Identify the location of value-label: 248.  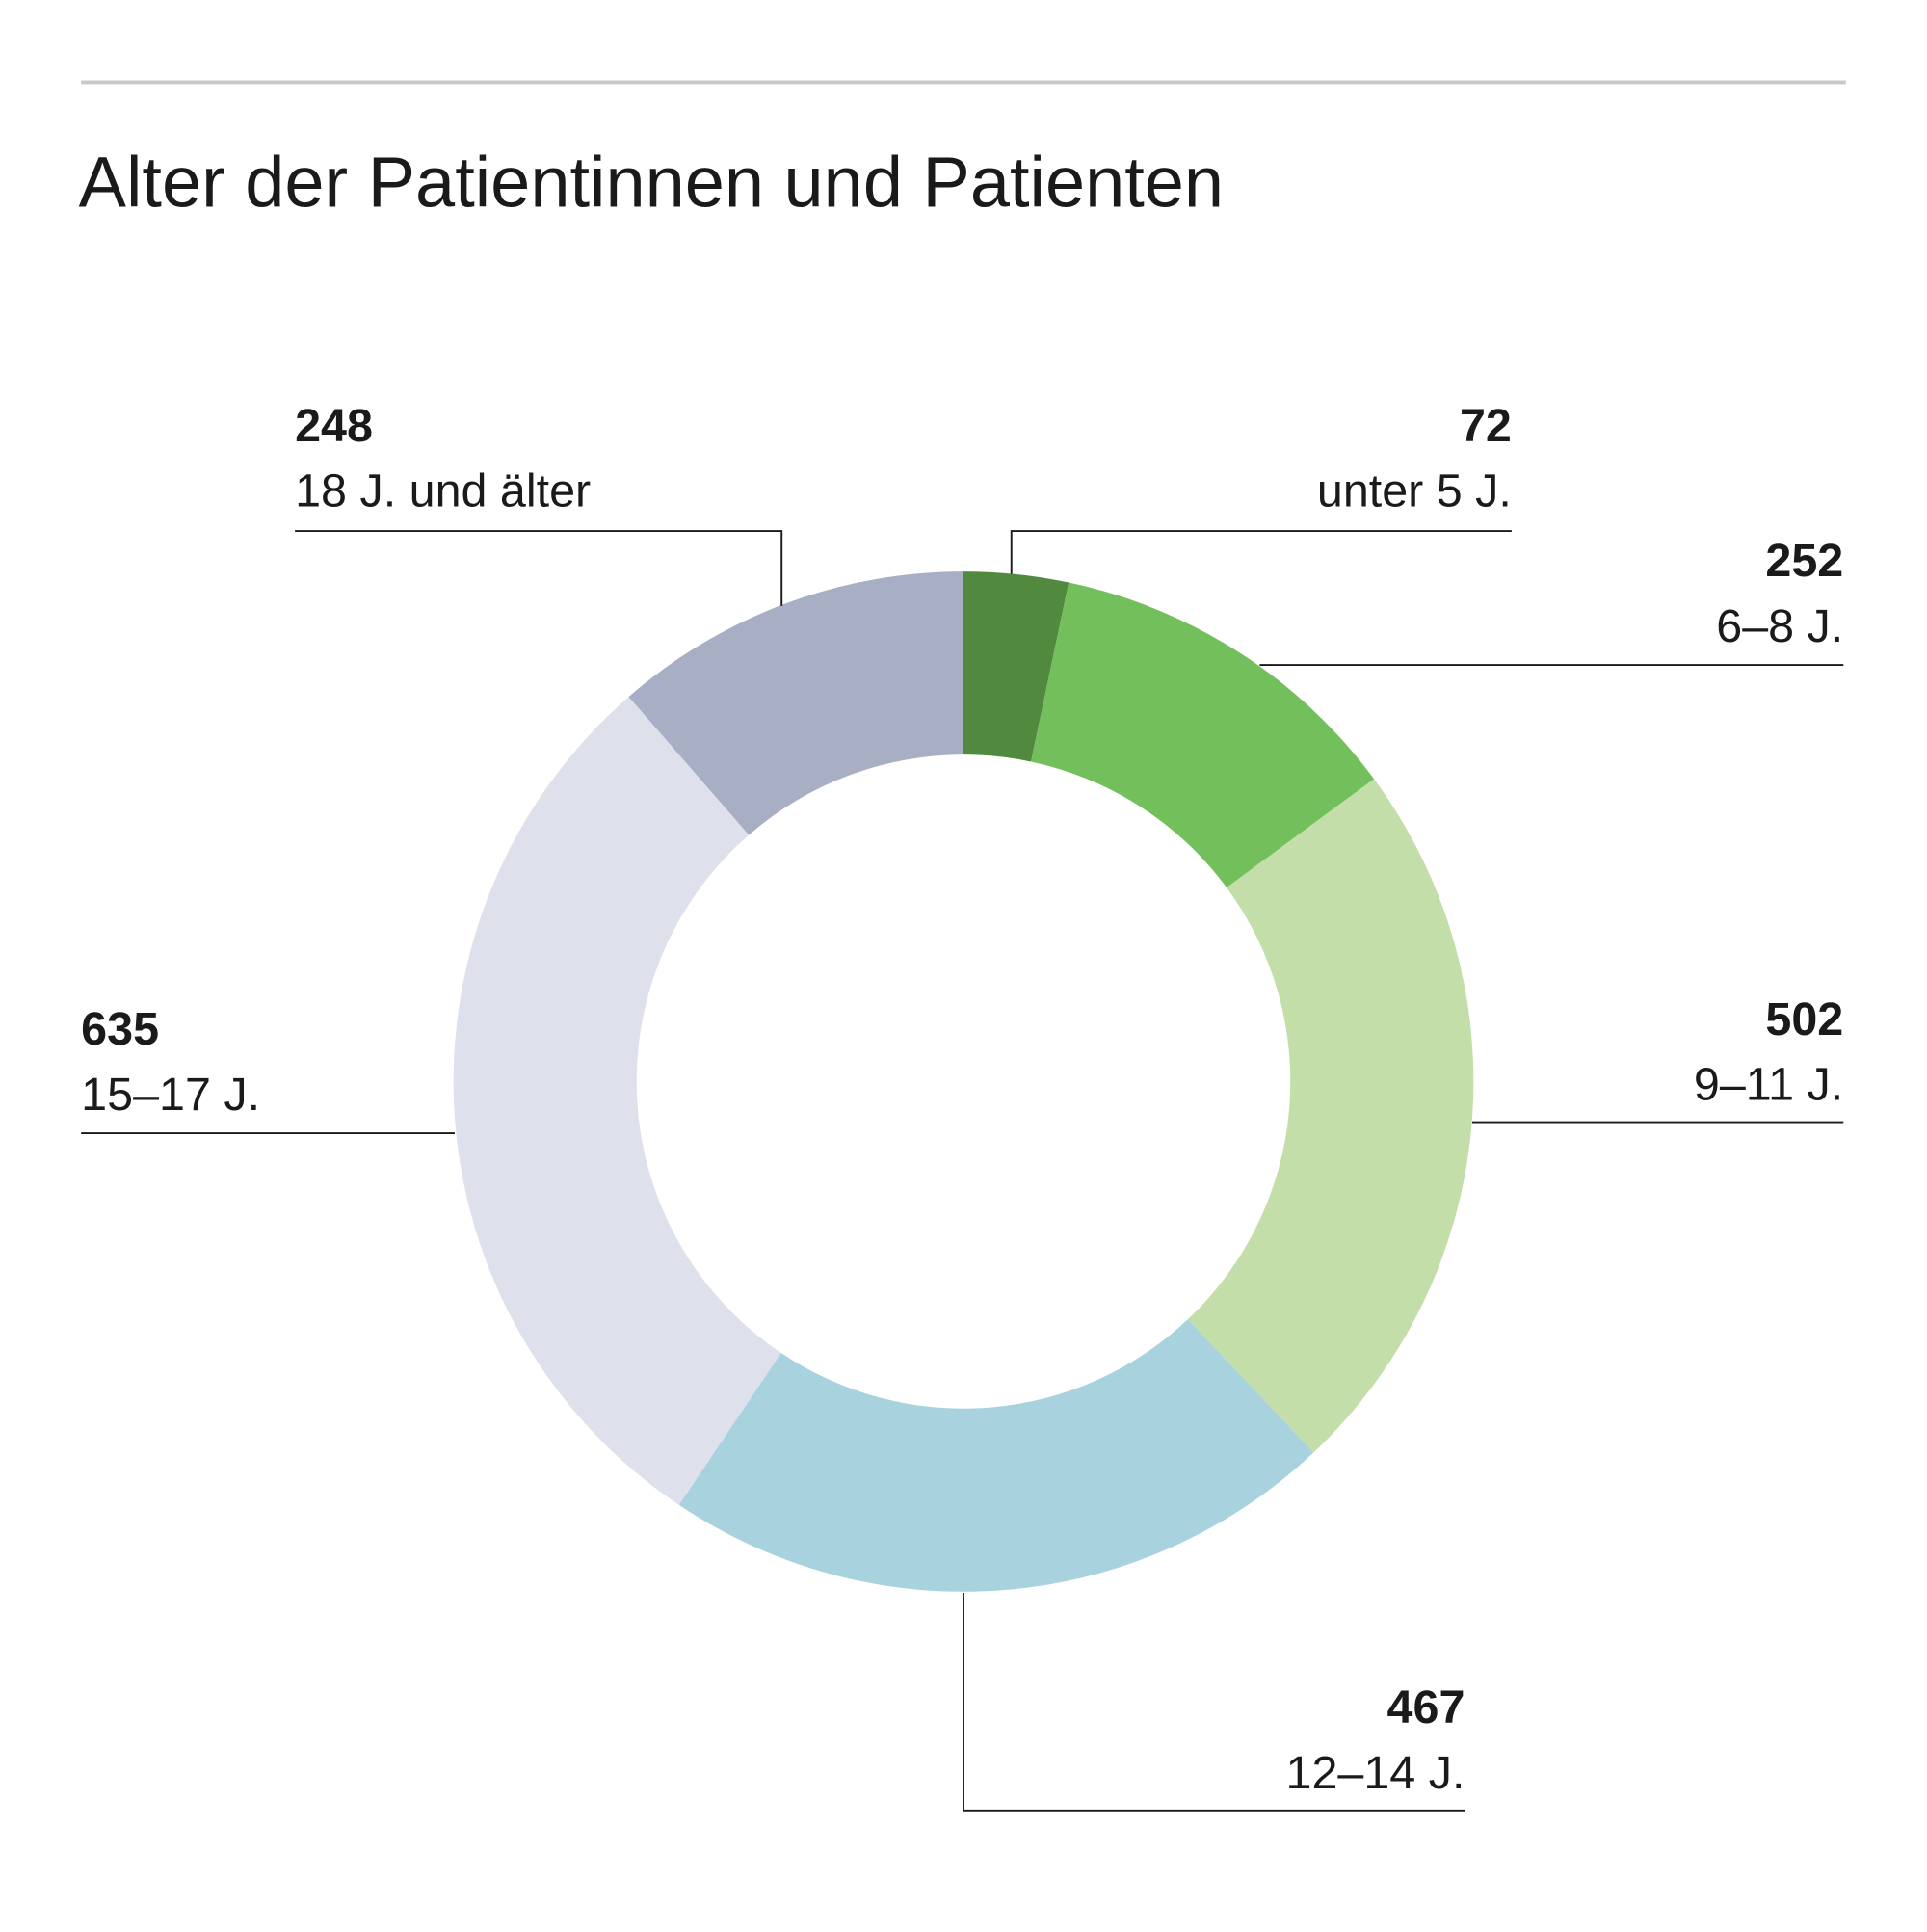
(334, 426).